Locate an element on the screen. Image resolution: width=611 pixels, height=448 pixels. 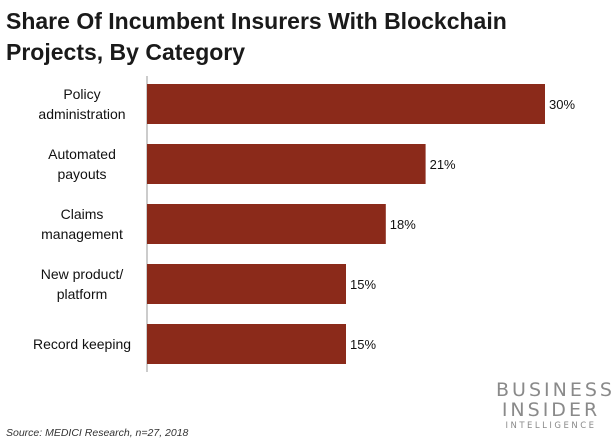
data-label-3: 15% is located at coordinates (363, 284).